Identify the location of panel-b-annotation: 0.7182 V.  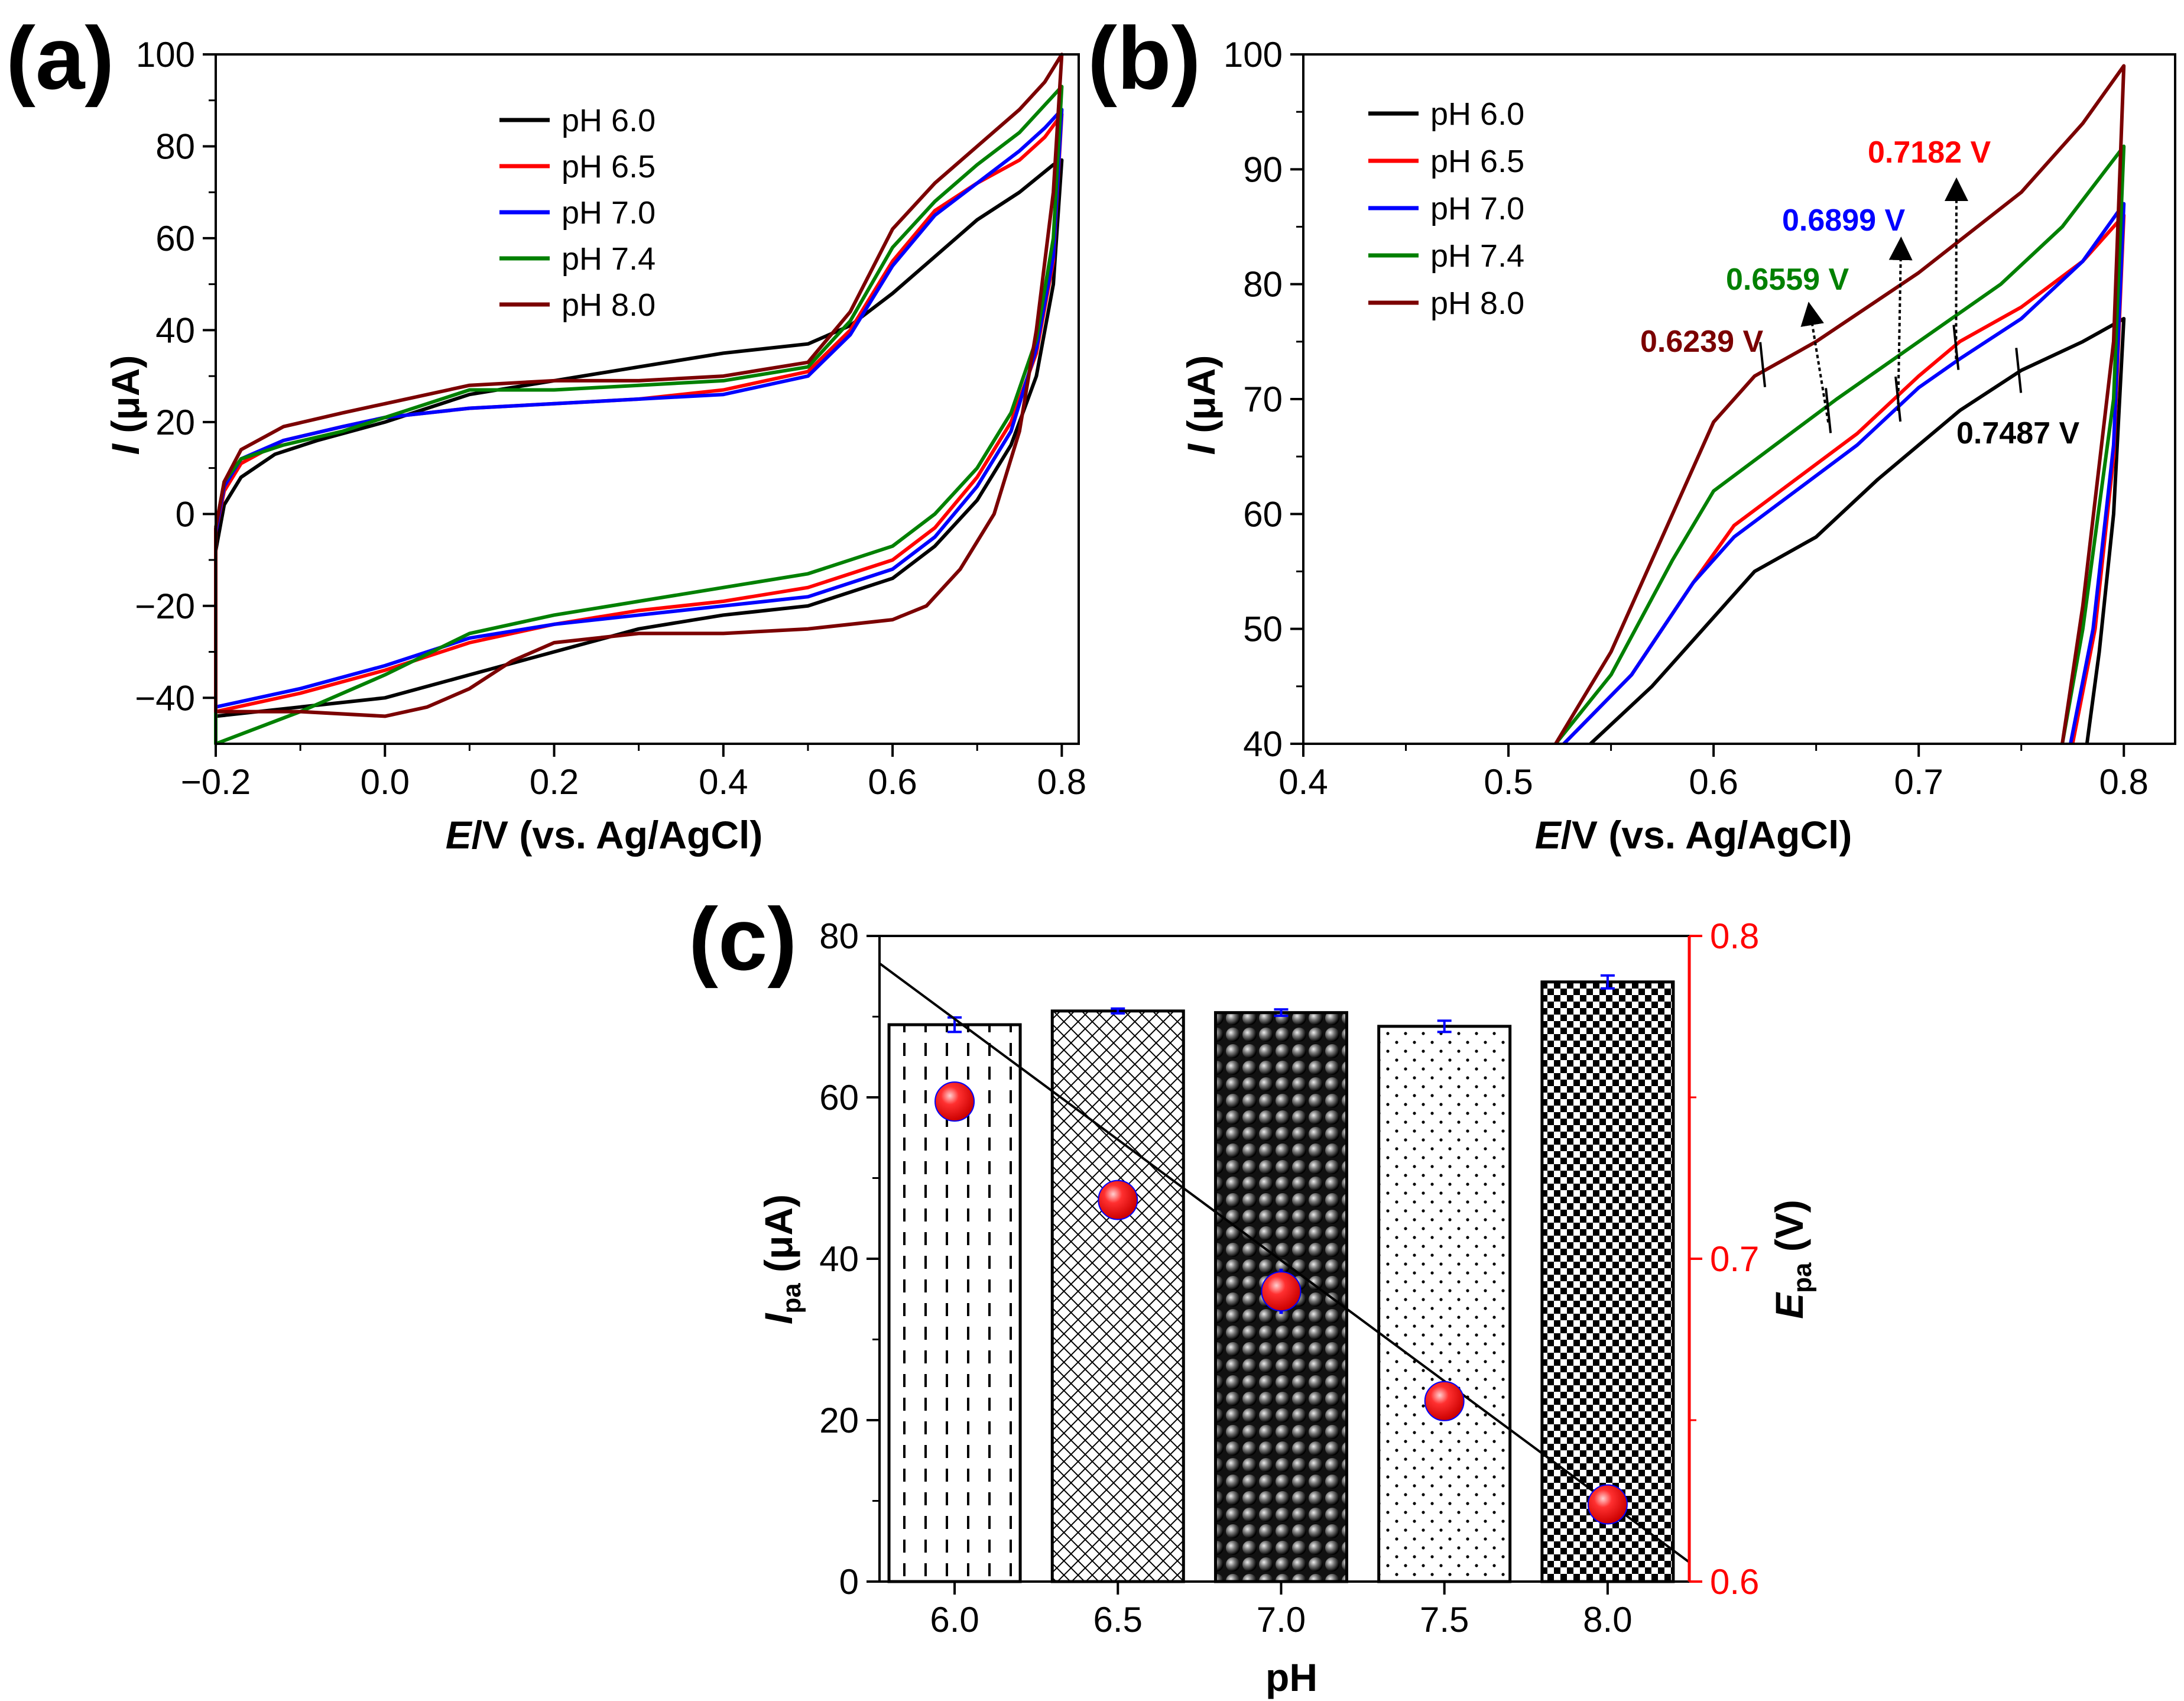
(1929, 153).